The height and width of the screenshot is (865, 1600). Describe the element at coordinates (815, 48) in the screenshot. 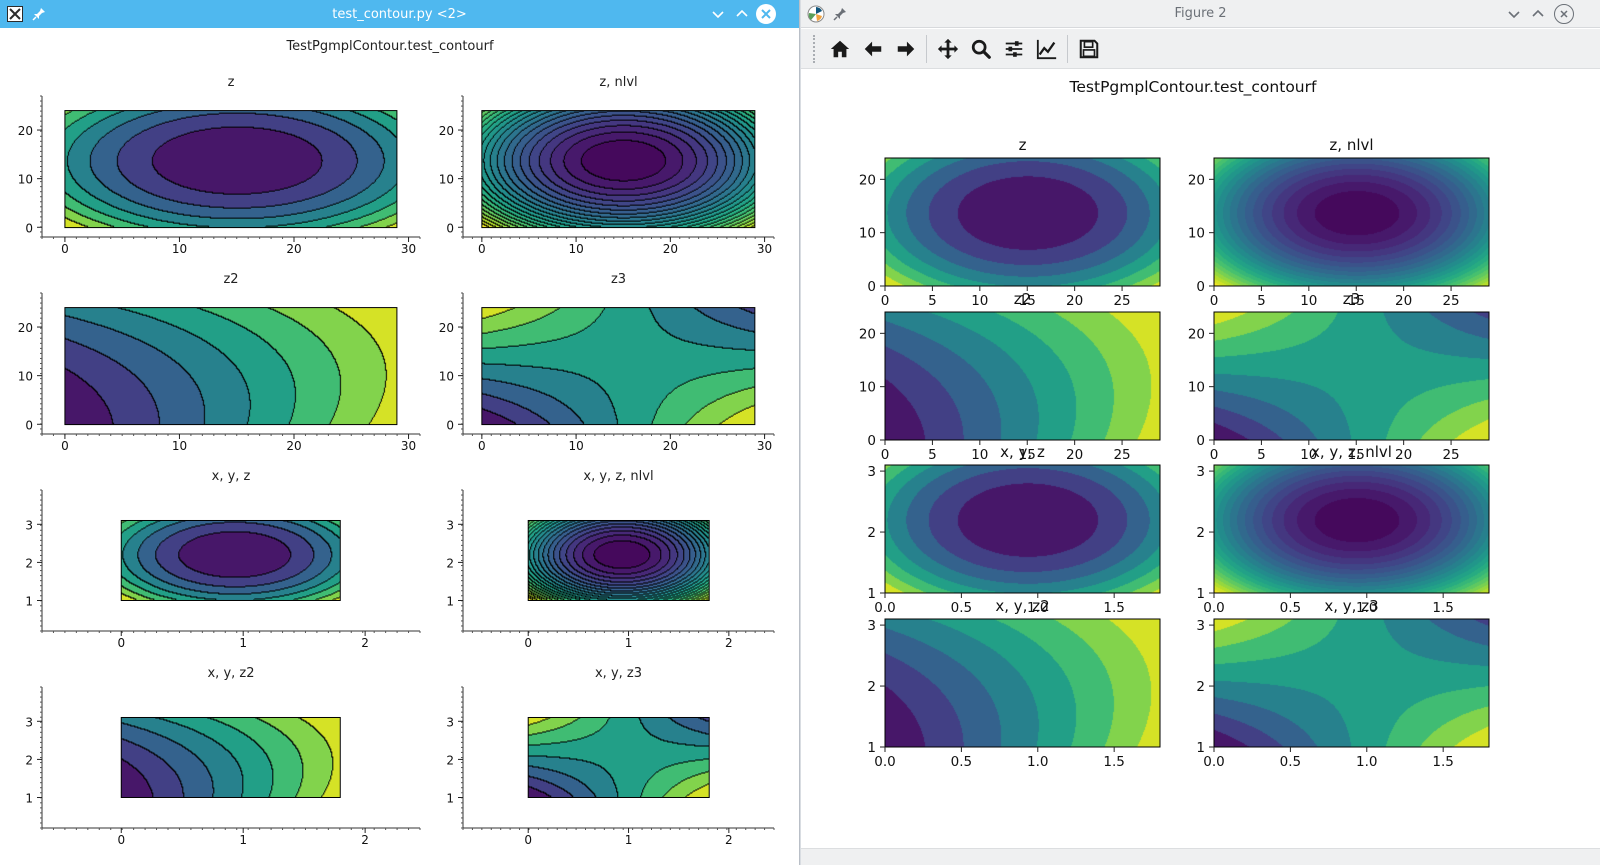

I see `toolbar-grip` at that location.